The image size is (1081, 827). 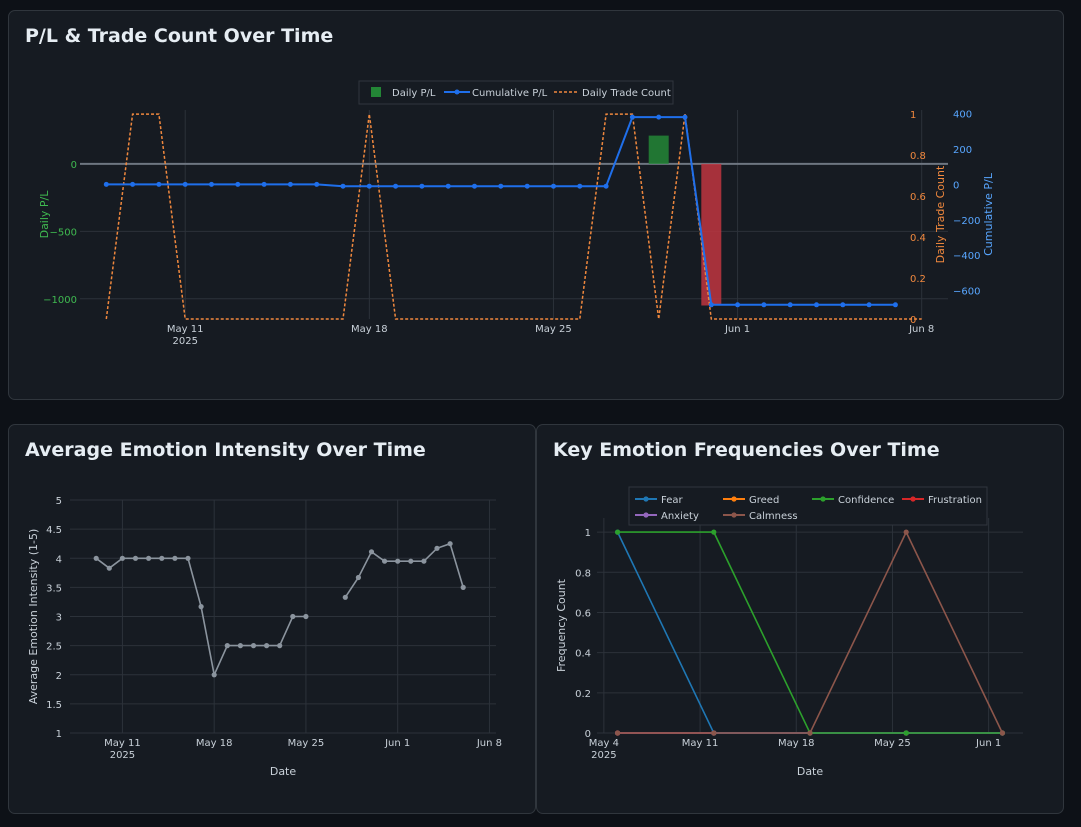 I want to click on pl-x-tick-label: May 11, so click(x=185, y=329).